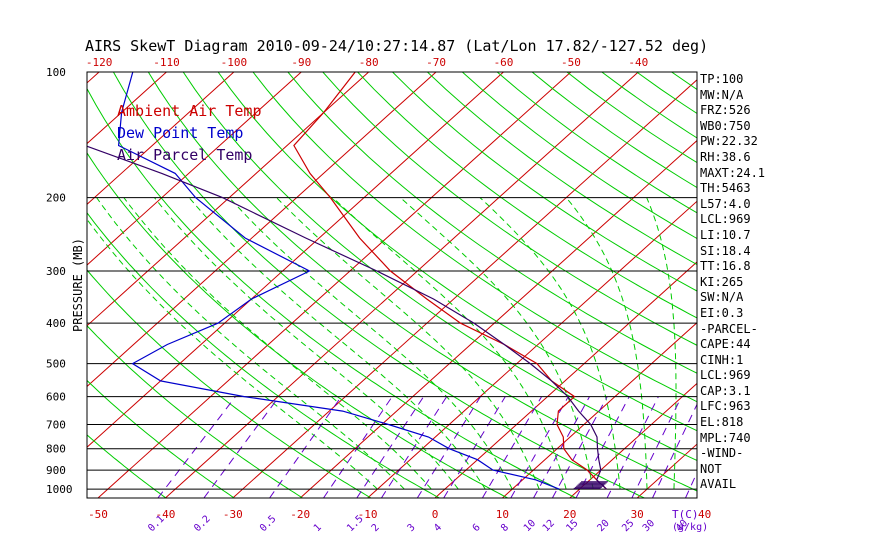  Describe the element at coordinates (725, 266) in the screenshot. I see `index-entry: TT:16.8` at that location.